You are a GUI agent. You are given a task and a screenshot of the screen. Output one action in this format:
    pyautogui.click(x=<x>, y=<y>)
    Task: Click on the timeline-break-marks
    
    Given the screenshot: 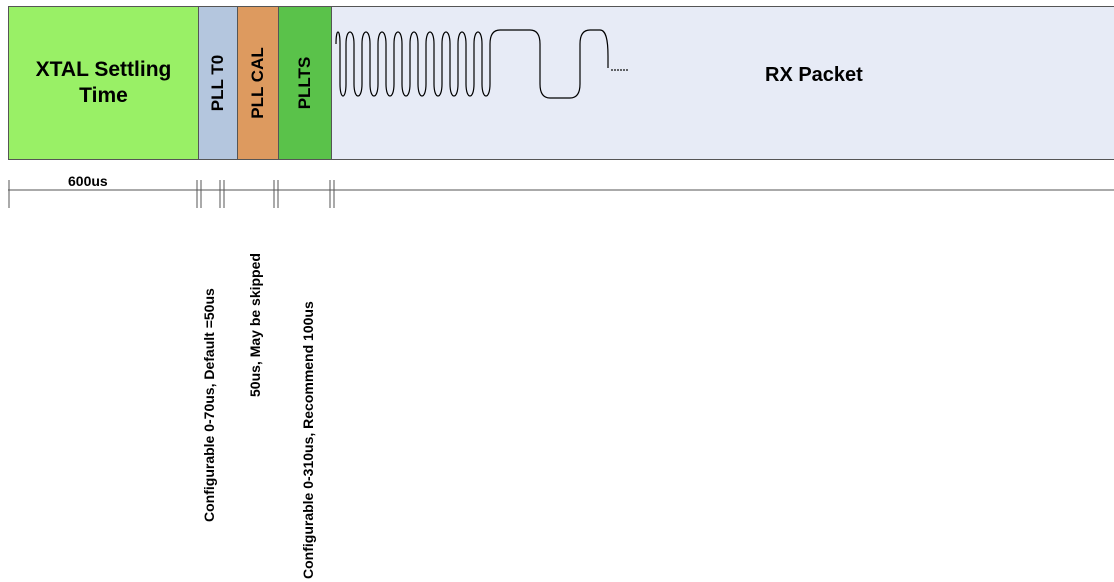 What is the action you would take?
    pyautogui.click(x=265, y=194)
    